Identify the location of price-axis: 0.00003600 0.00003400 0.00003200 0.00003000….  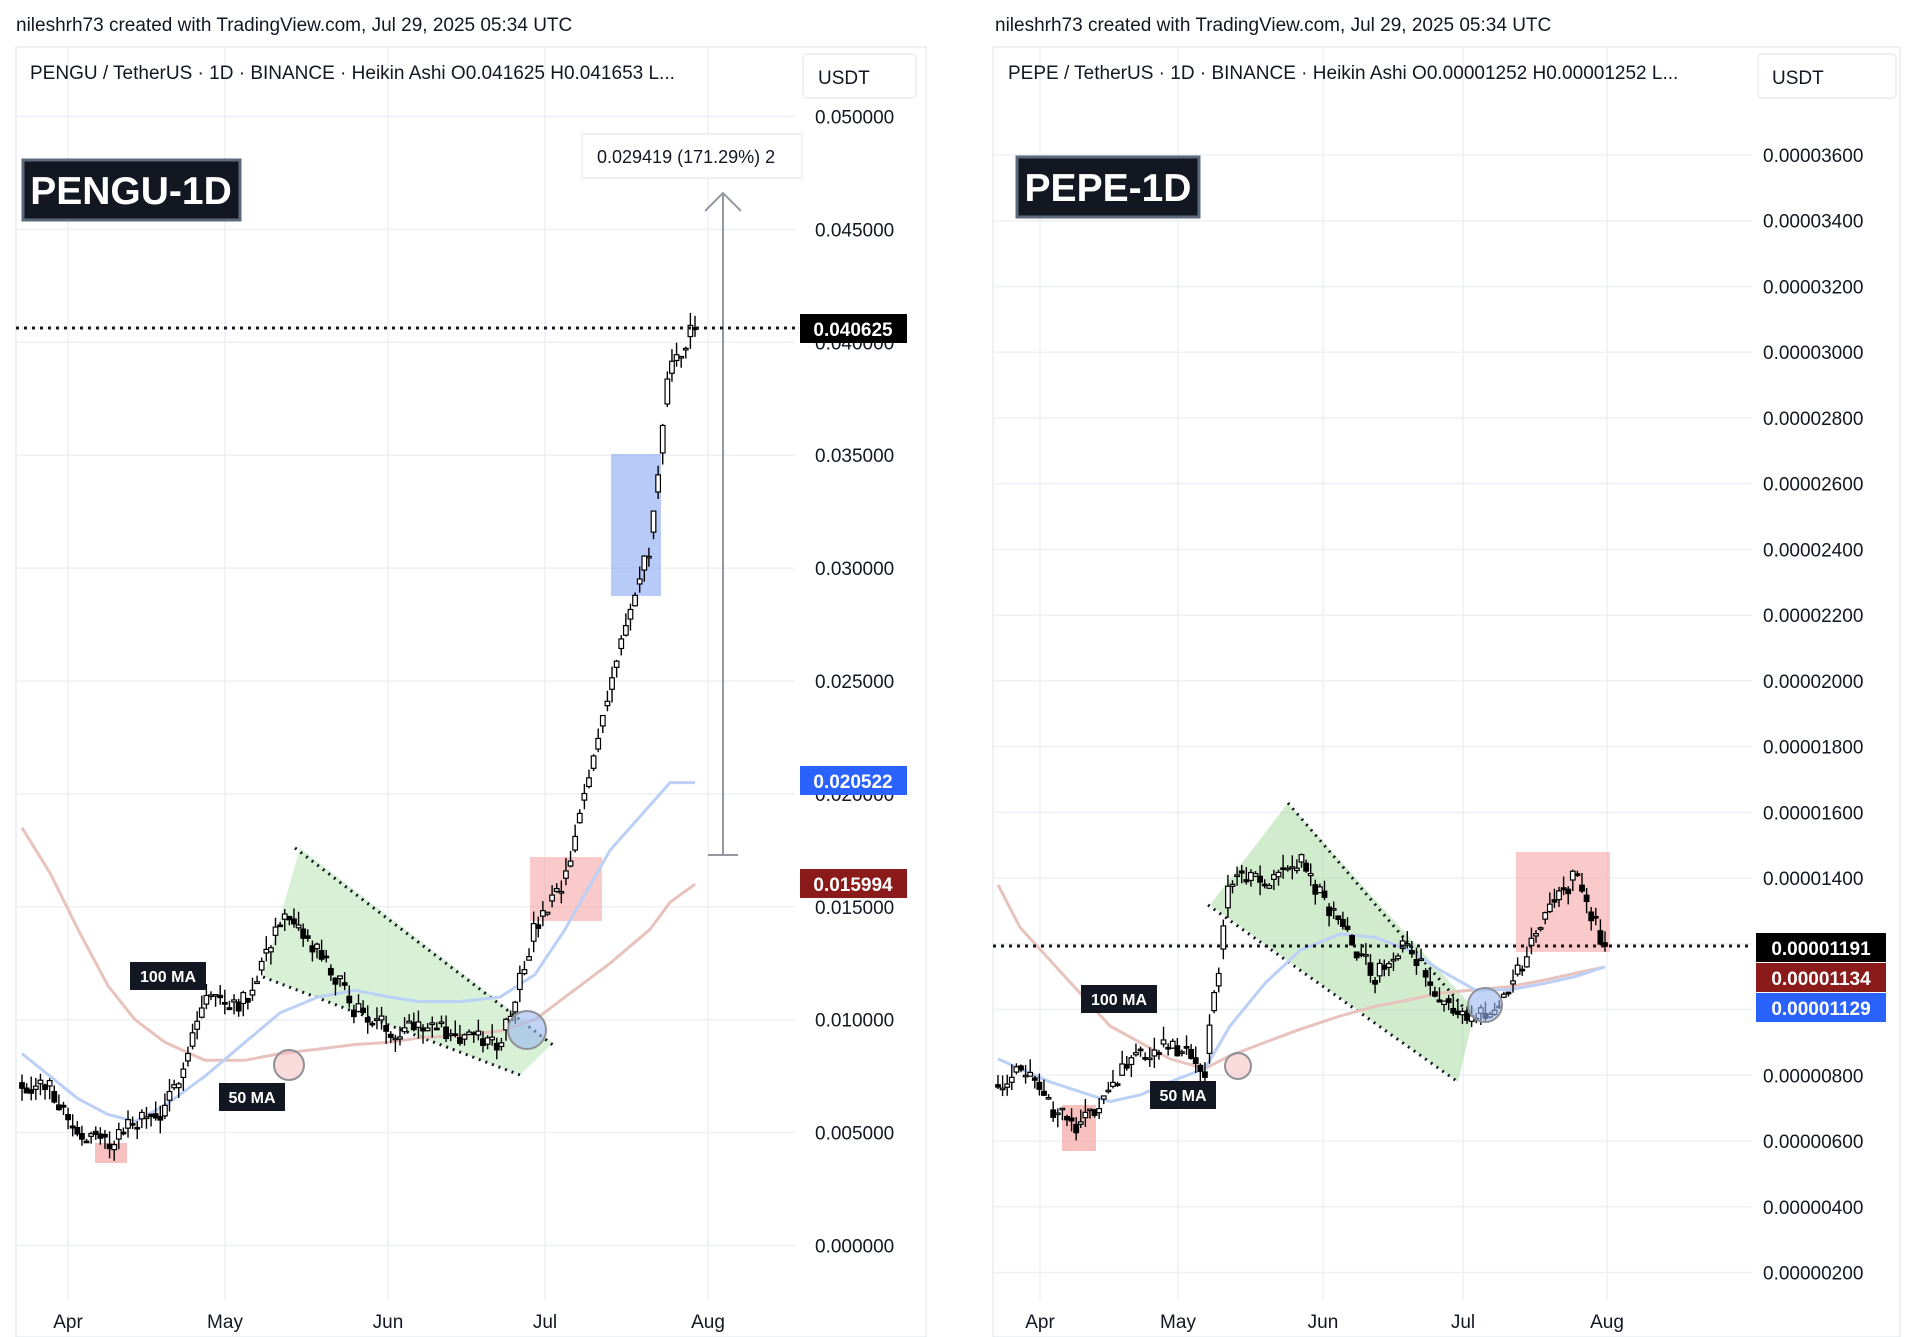
(1813, 715).